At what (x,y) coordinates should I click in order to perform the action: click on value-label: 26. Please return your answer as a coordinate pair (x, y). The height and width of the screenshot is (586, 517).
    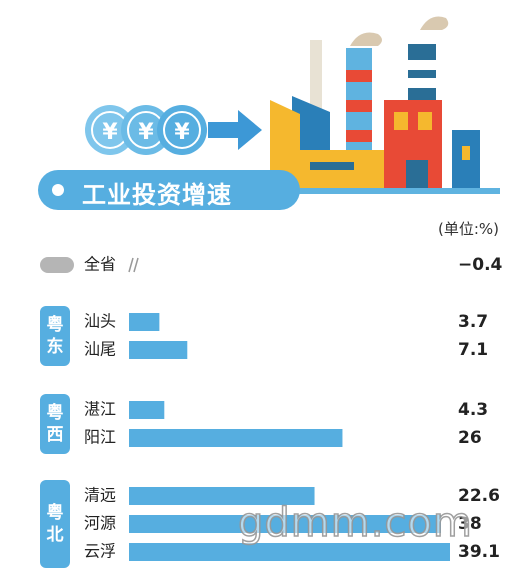
    Looking at the image, I should click on (470, 438).